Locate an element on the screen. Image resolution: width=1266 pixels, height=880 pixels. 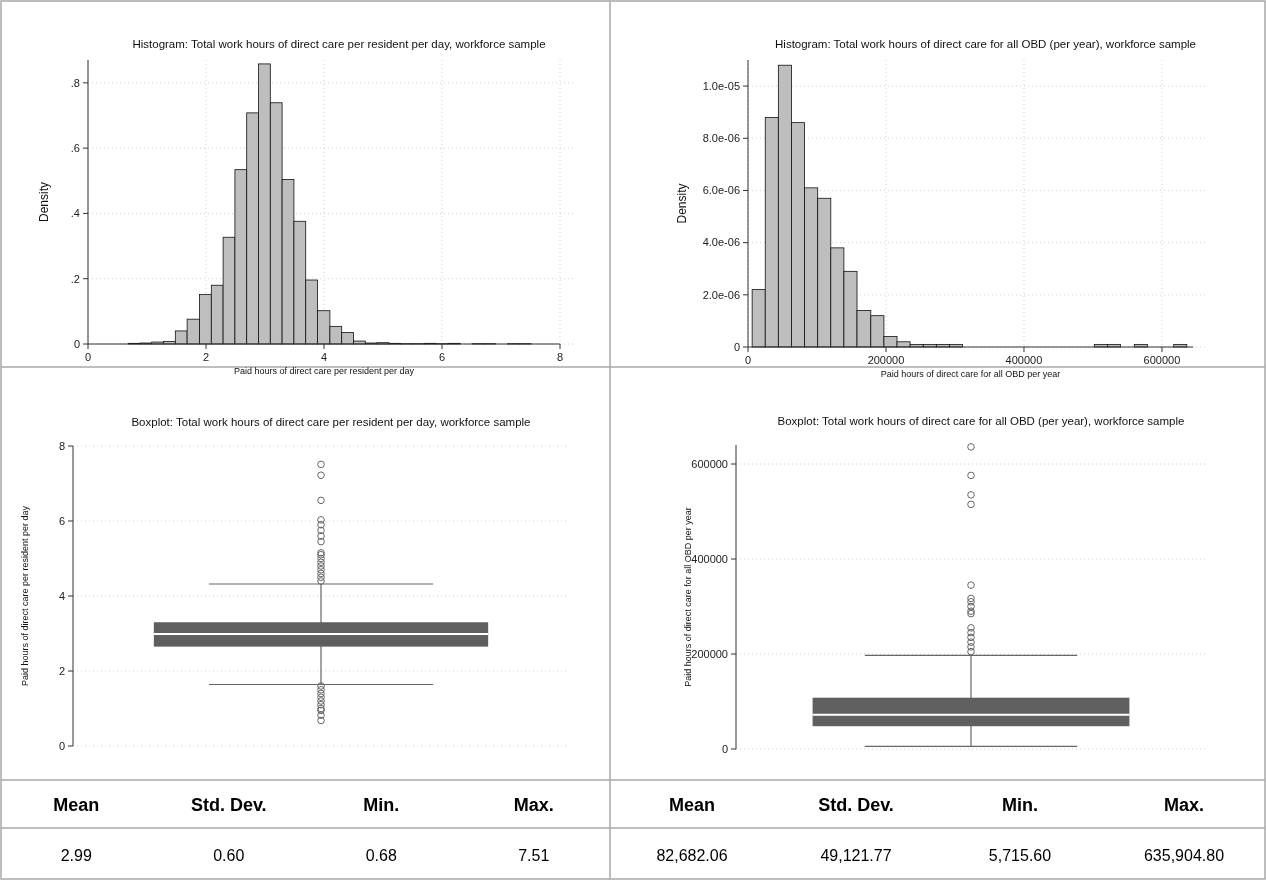
text: 635,904.80 is located at coordinates (1184, 855).